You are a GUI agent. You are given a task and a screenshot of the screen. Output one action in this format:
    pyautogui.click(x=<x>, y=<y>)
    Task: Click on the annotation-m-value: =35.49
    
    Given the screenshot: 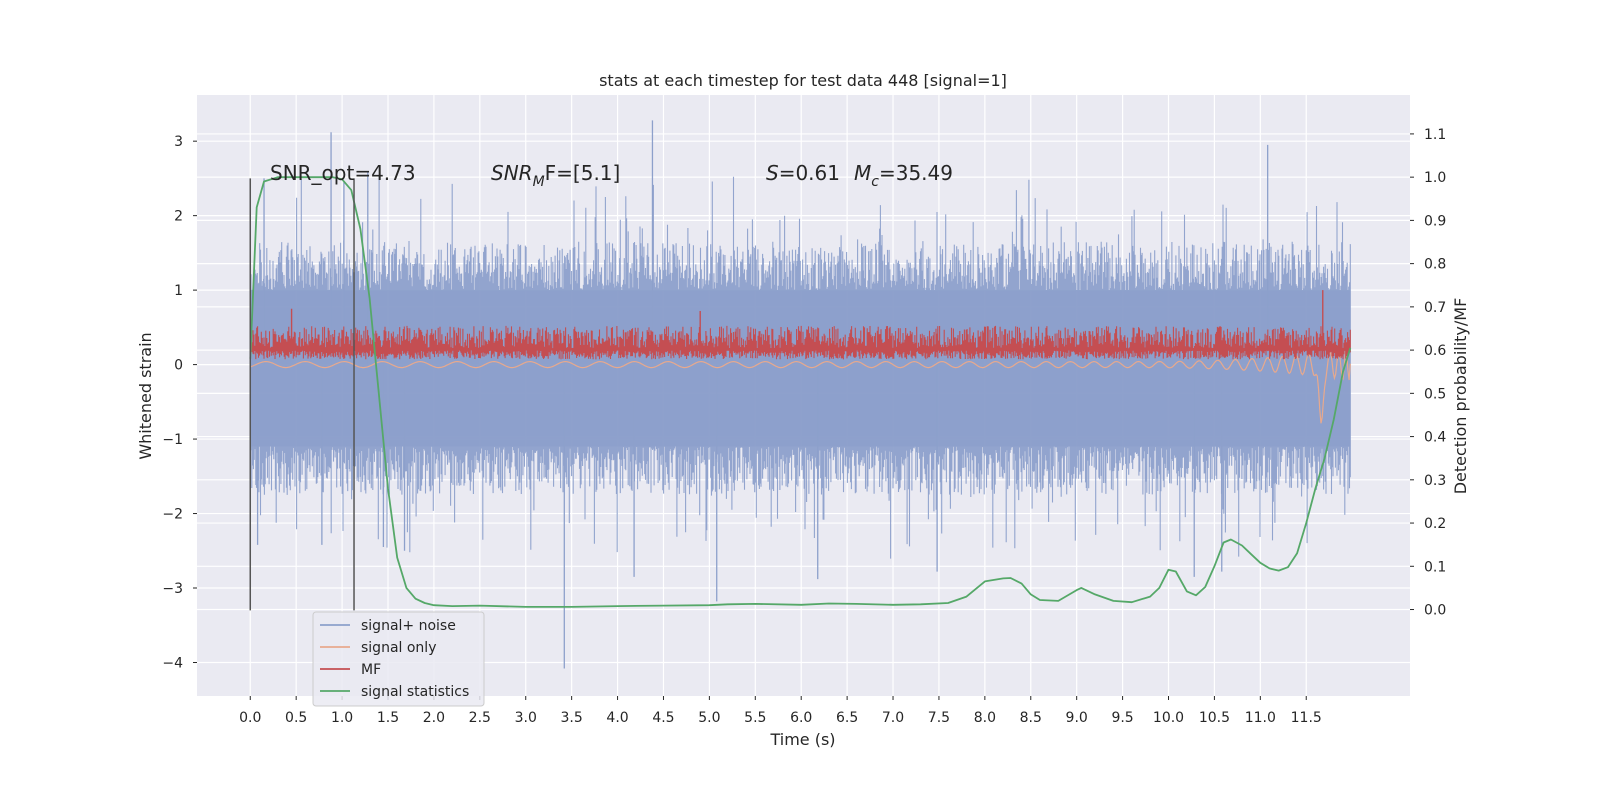 What is the action you would take?
    pyautogui.click(x=916, y=173)
    